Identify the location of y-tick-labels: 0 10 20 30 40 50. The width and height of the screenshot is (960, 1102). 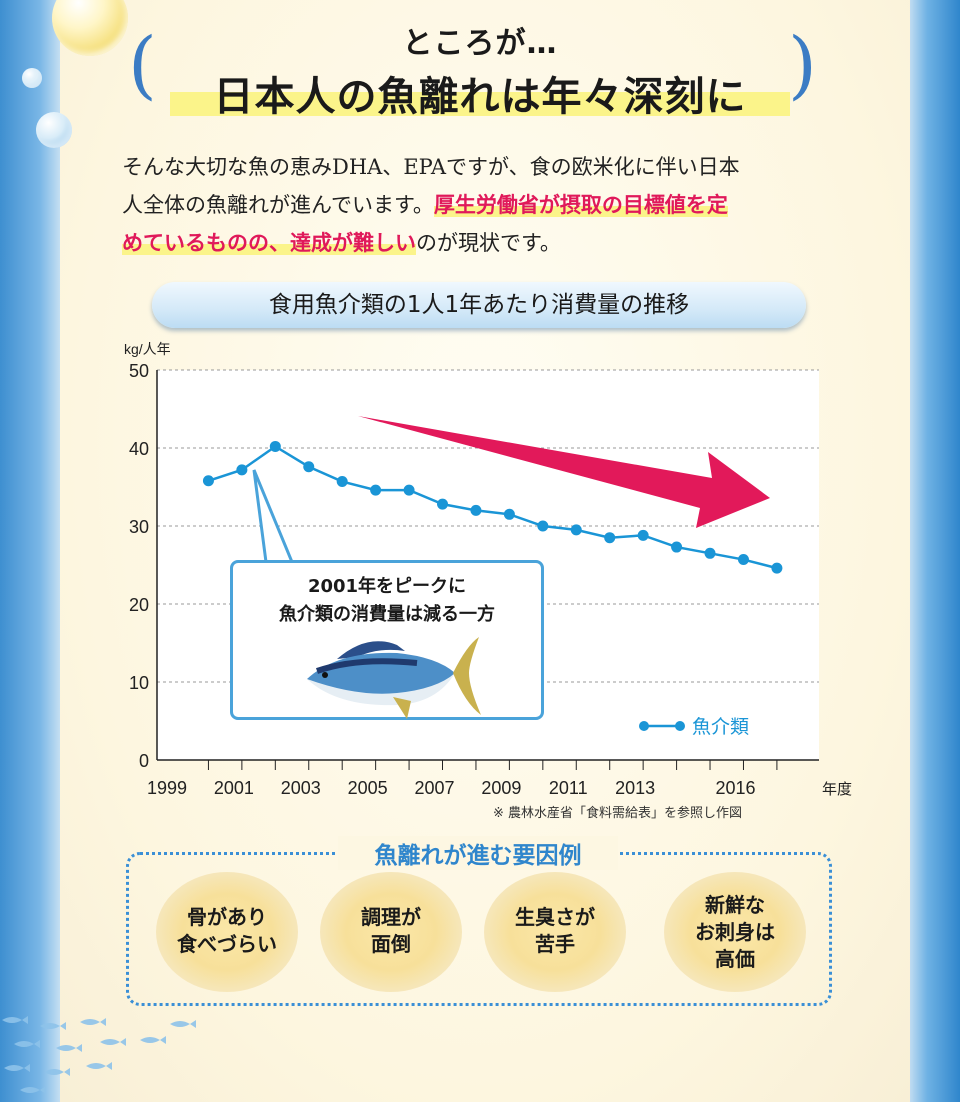
(139, 566).